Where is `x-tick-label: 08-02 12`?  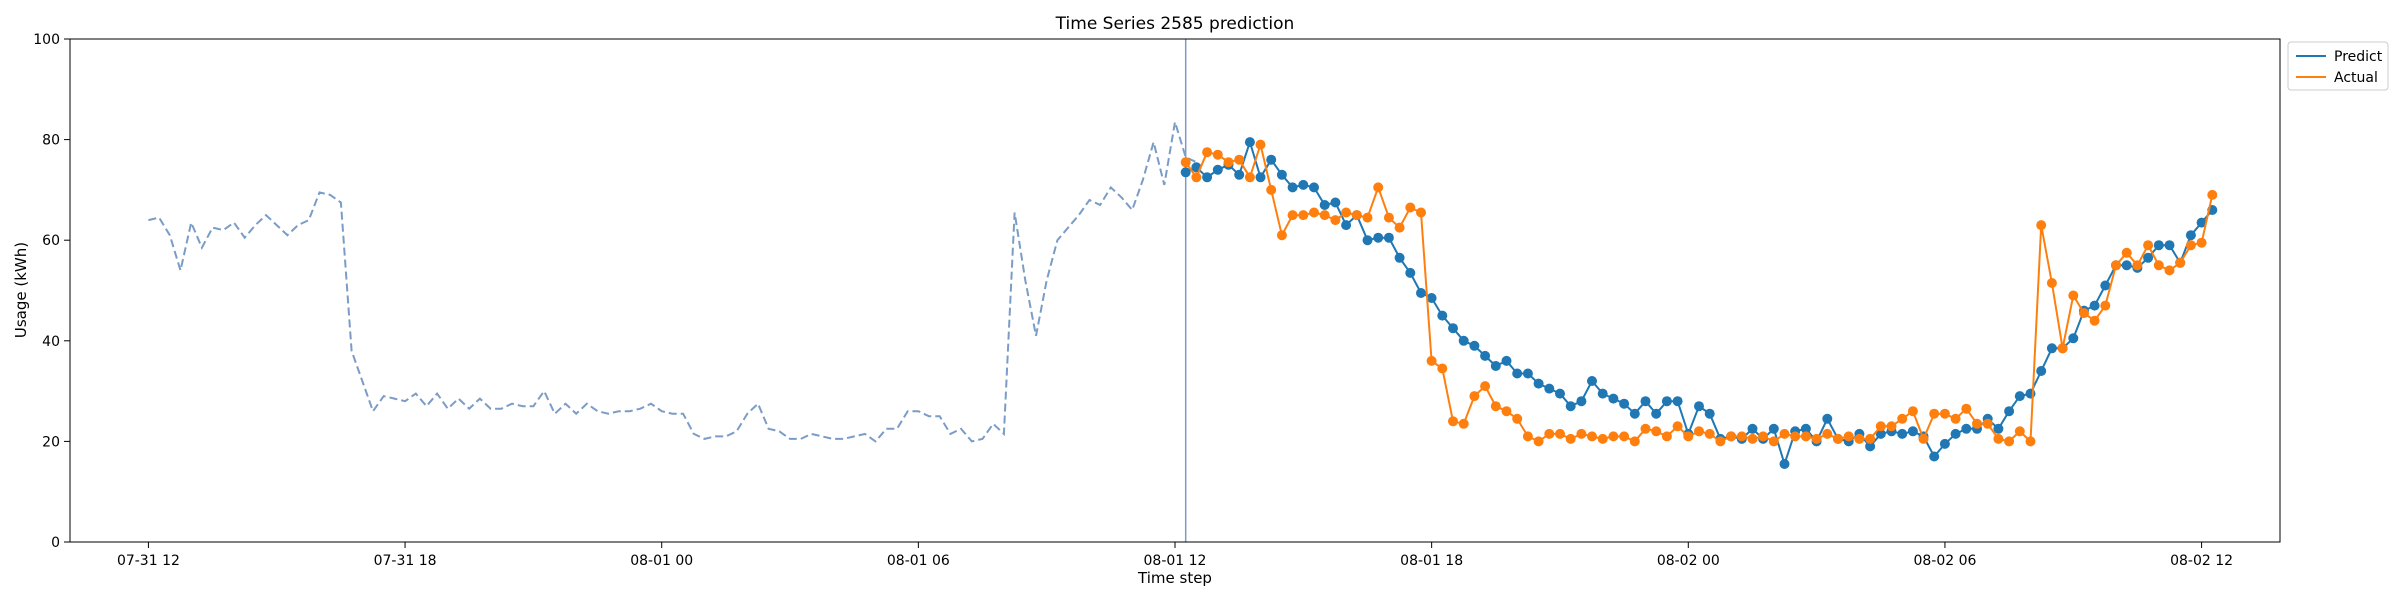 x-tick-label: 08-02 12 is located at coordinates (2201, 561).